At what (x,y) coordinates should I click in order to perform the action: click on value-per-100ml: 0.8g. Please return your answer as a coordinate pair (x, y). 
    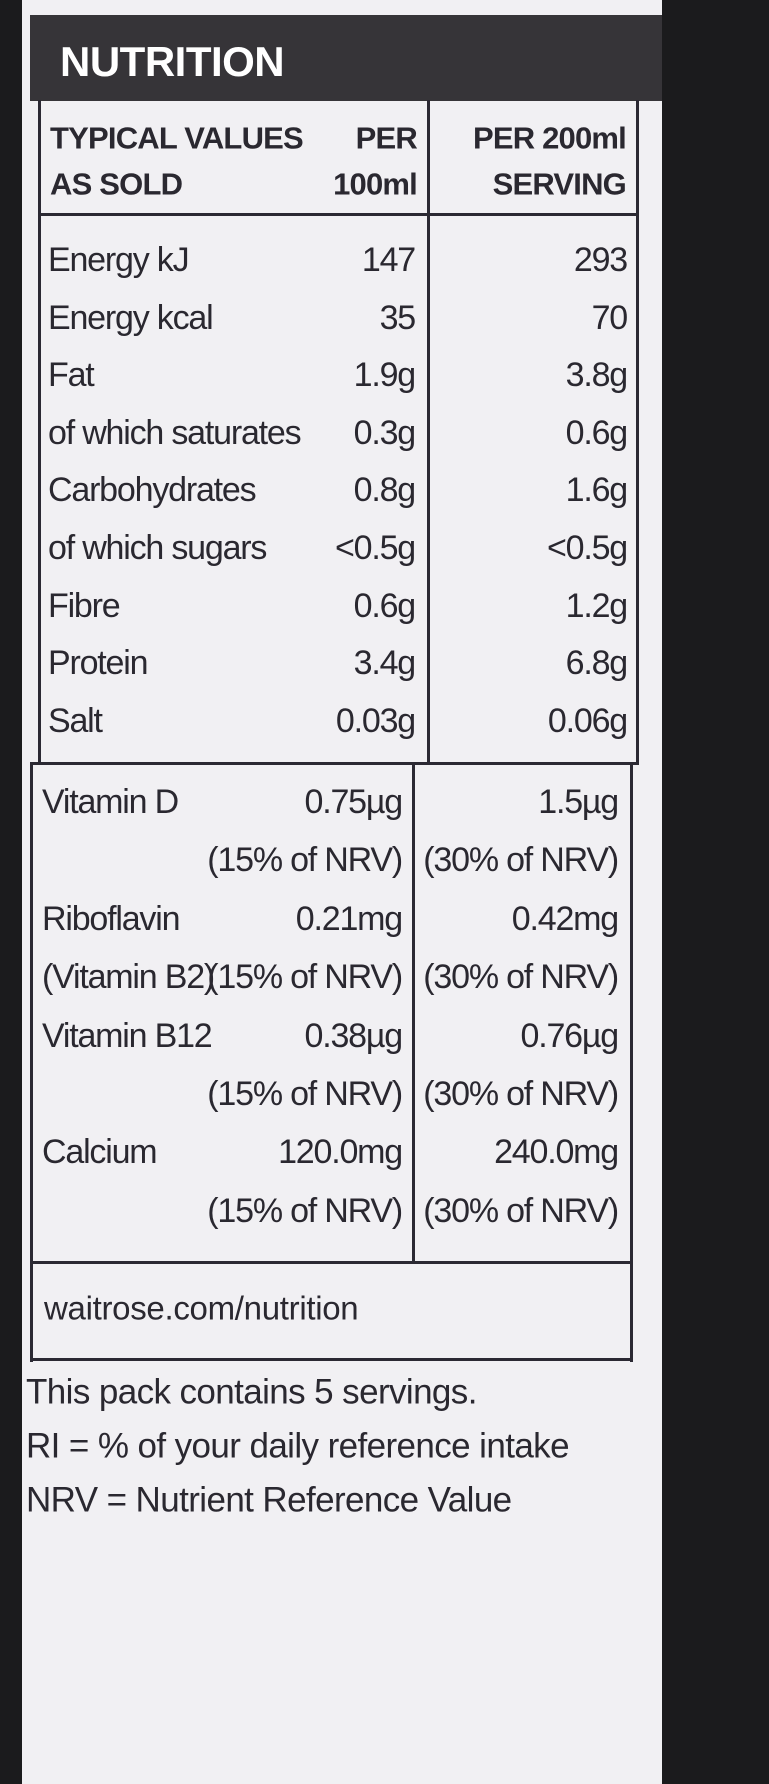
    Looking at the image, I should click on (385, 490).